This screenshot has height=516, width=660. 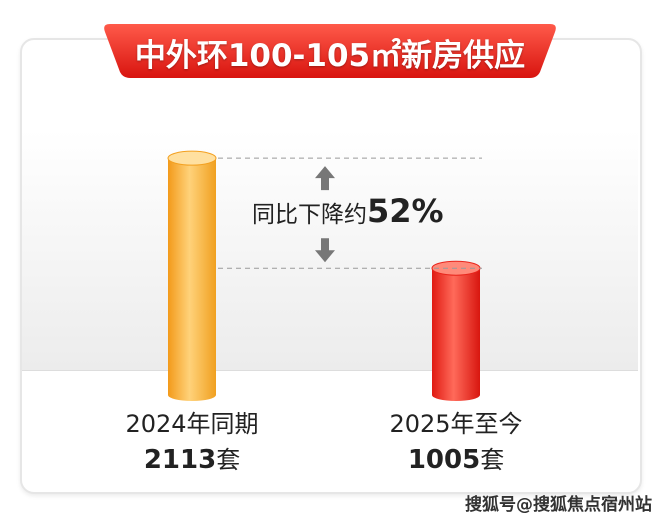 What do you see at coordinates (309, 215) in the screenshot?
I see `change-prefix: 同比下降约` at bounding box center [309, 215].